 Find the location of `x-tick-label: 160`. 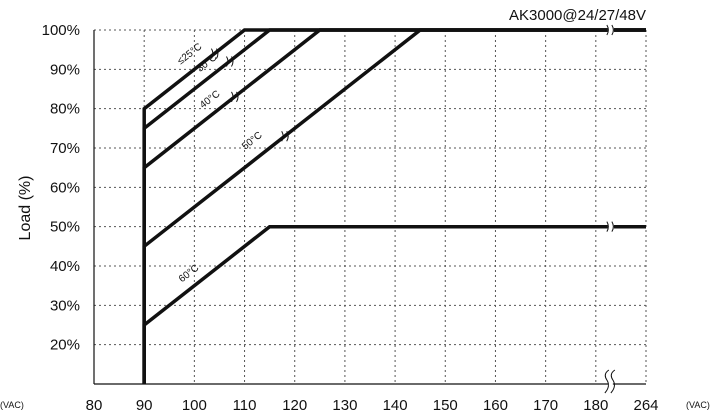

x-tick-label: 160 is located at coordinates (495, 405).